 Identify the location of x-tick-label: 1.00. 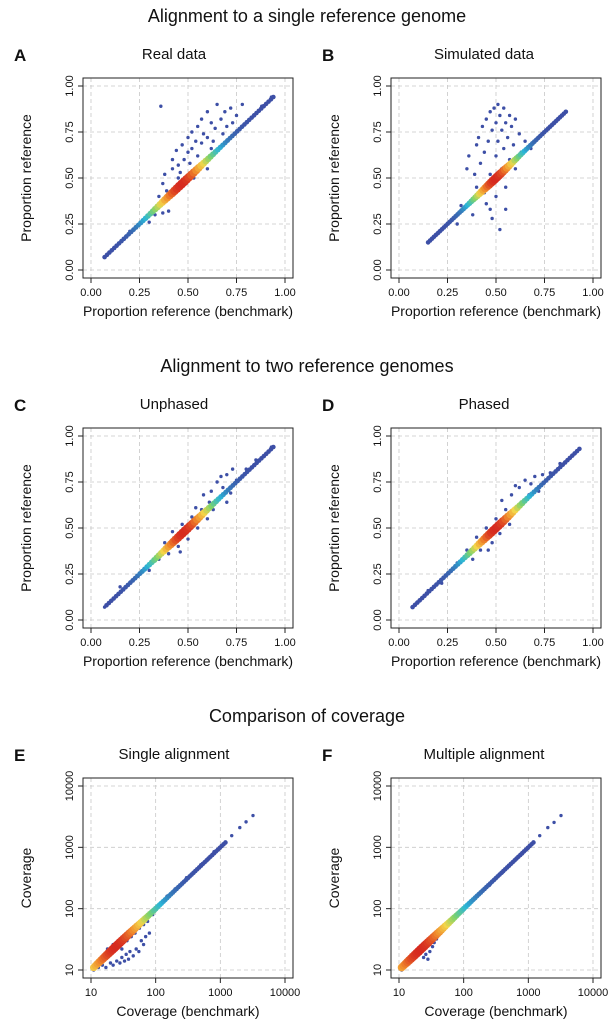
(284, 293).